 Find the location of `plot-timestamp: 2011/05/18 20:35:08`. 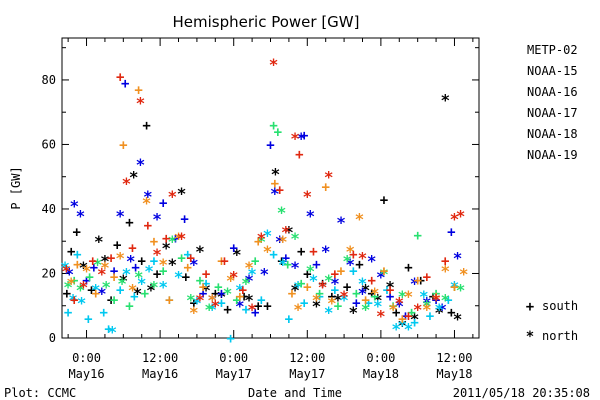

plot-timestamp: 2011/05/18 20:35:08 is located at coordinates (521, 393).